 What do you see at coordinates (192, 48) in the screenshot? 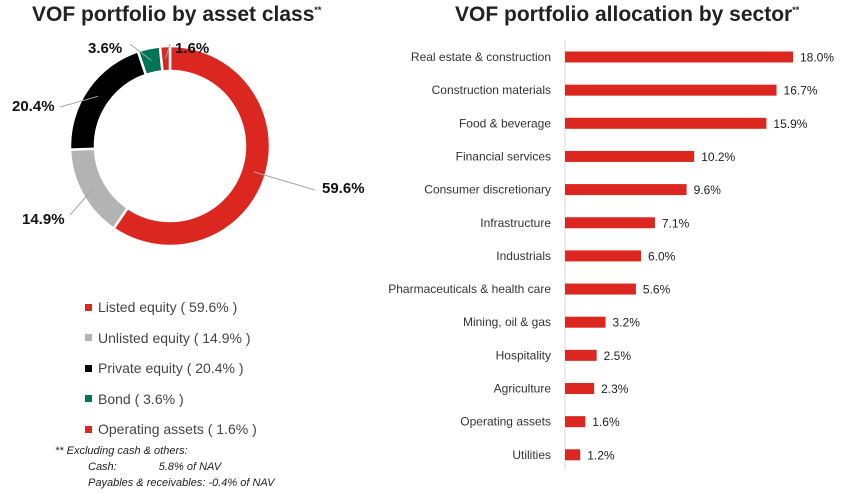
I see `donut-data-label: 1.6%` at bounding box center [192, 48].